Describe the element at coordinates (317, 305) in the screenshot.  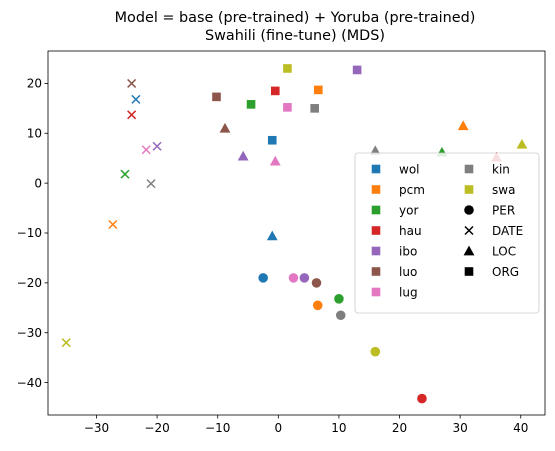
I see `data-point-pcm-per` at that location.